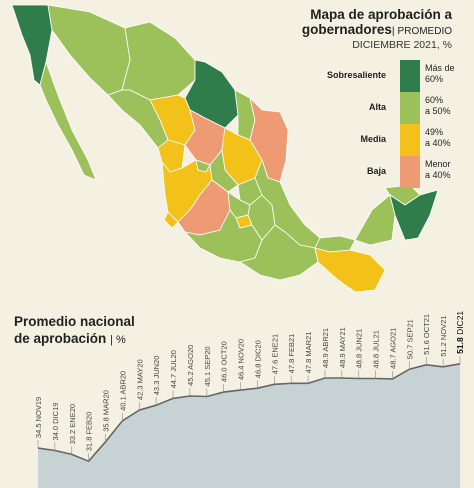 This screenshot has width=474, height=488. Describe the element at coordinates (434, 132) in the screenshot. I see `legend-range-line1: 49%` at that location.